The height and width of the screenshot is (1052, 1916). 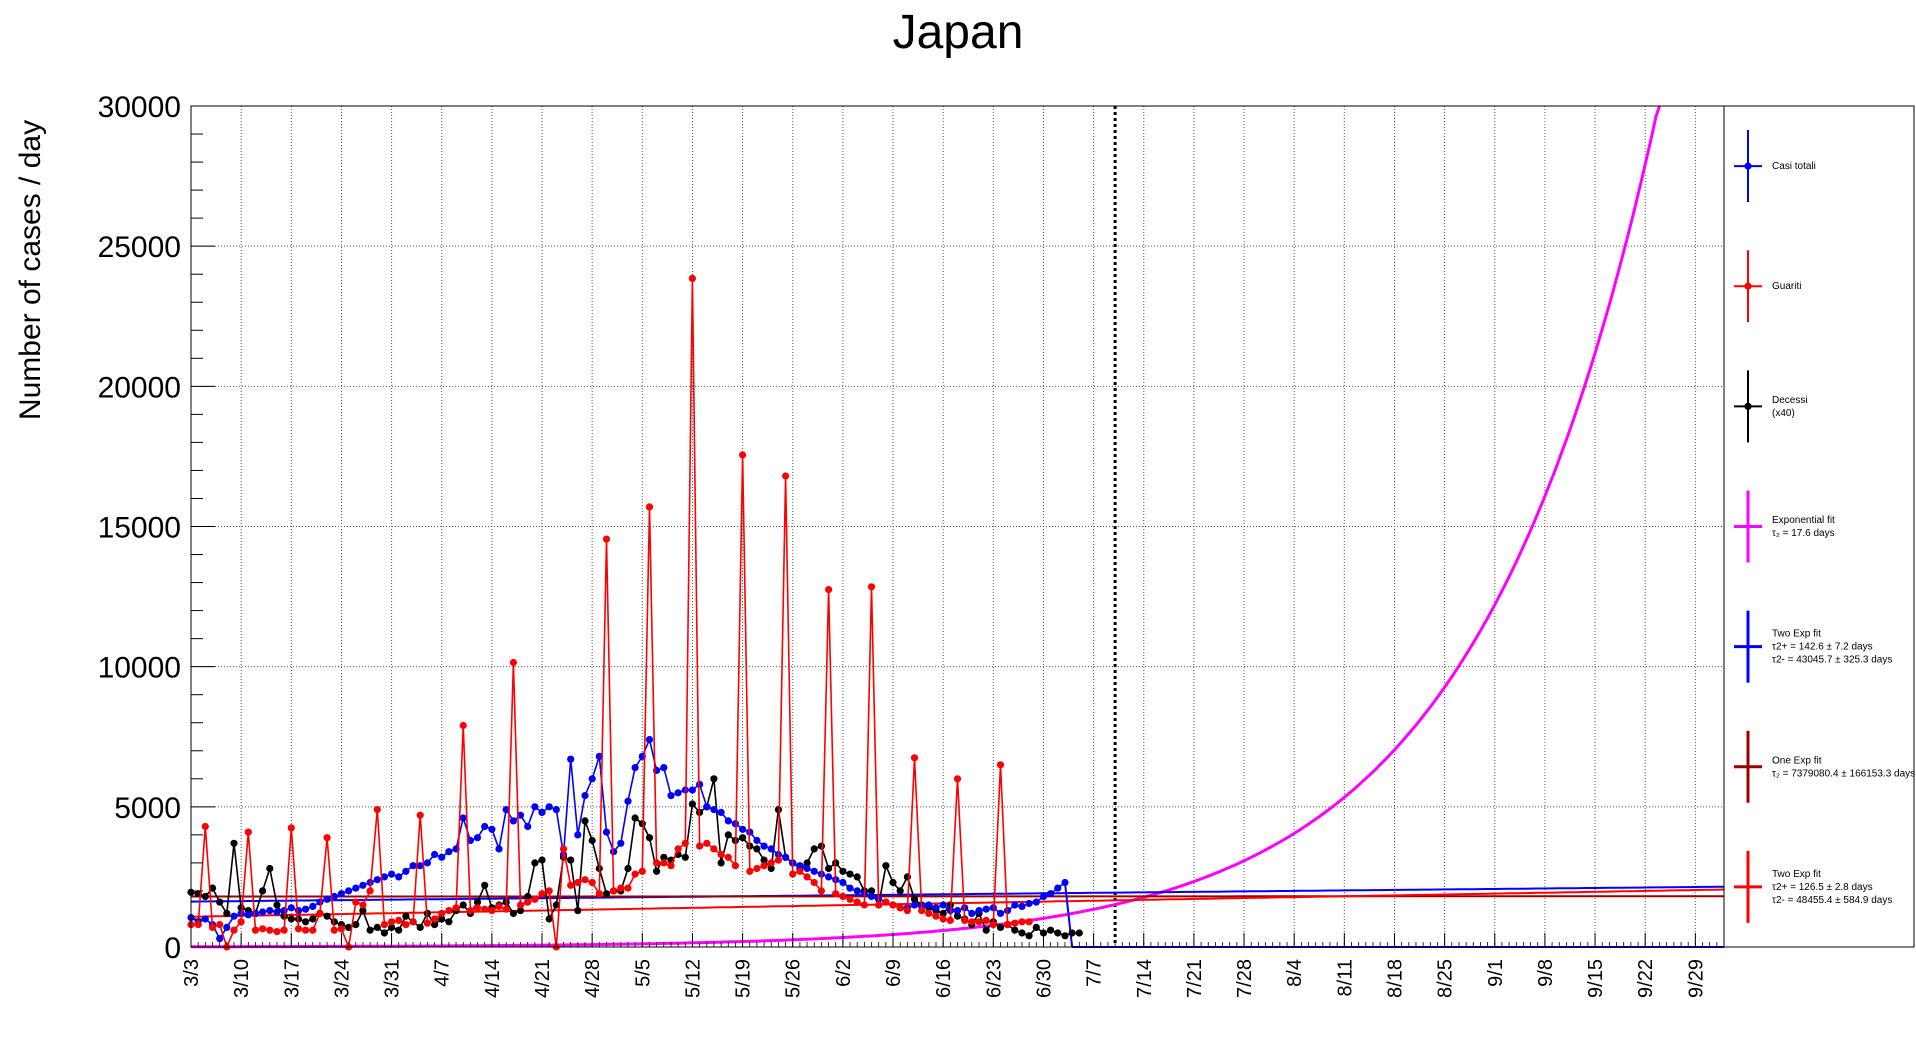 What do you see at coordinates (1796, 634) in the screenshot?
I see `legend-entry-label: Two Exp fit` at bounding box center [1796, 634].